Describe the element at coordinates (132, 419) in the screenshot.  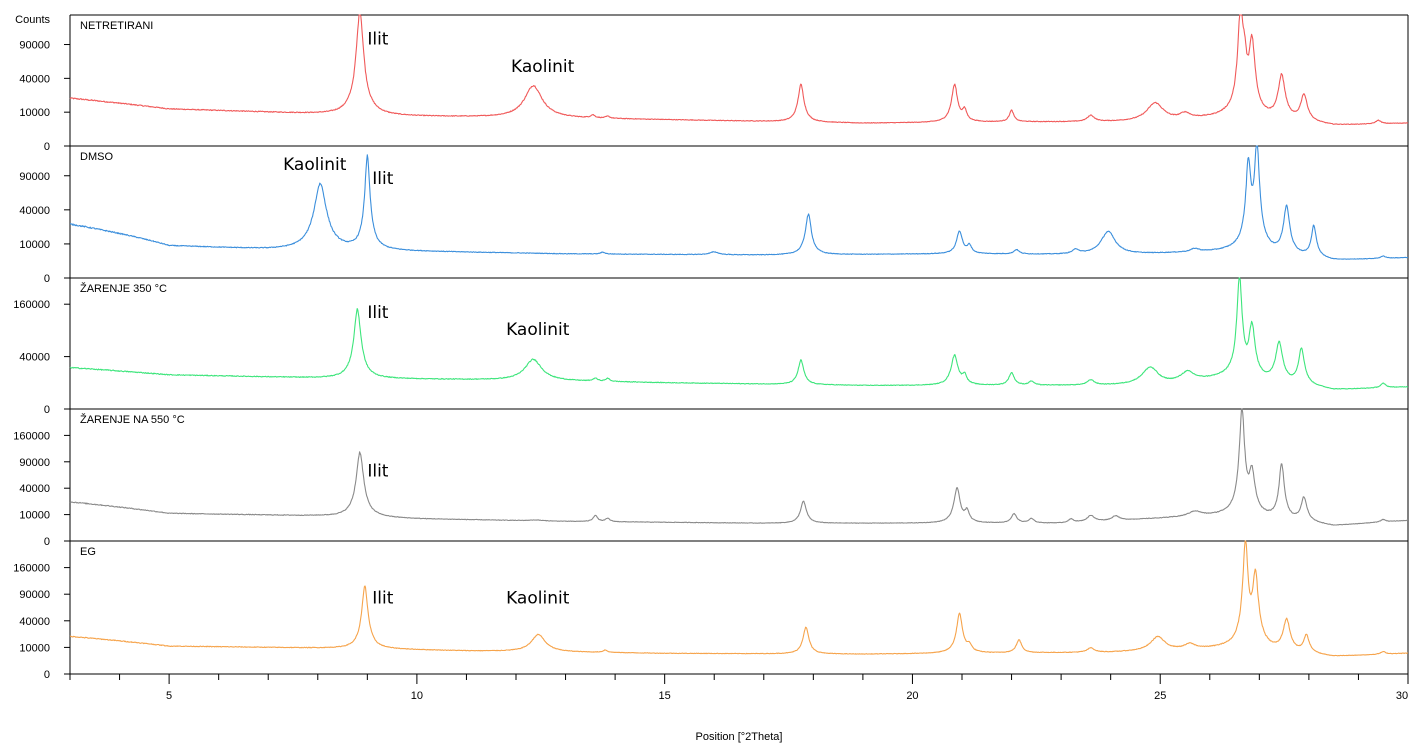
I see `panel-label: ŽARENJE NA 550 °C` at that location.